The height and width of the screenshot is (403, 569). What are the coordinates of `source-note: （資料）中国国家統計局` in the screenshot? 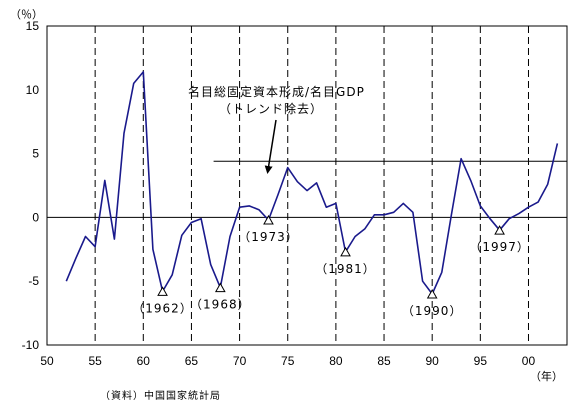 It's located at (160, 395).